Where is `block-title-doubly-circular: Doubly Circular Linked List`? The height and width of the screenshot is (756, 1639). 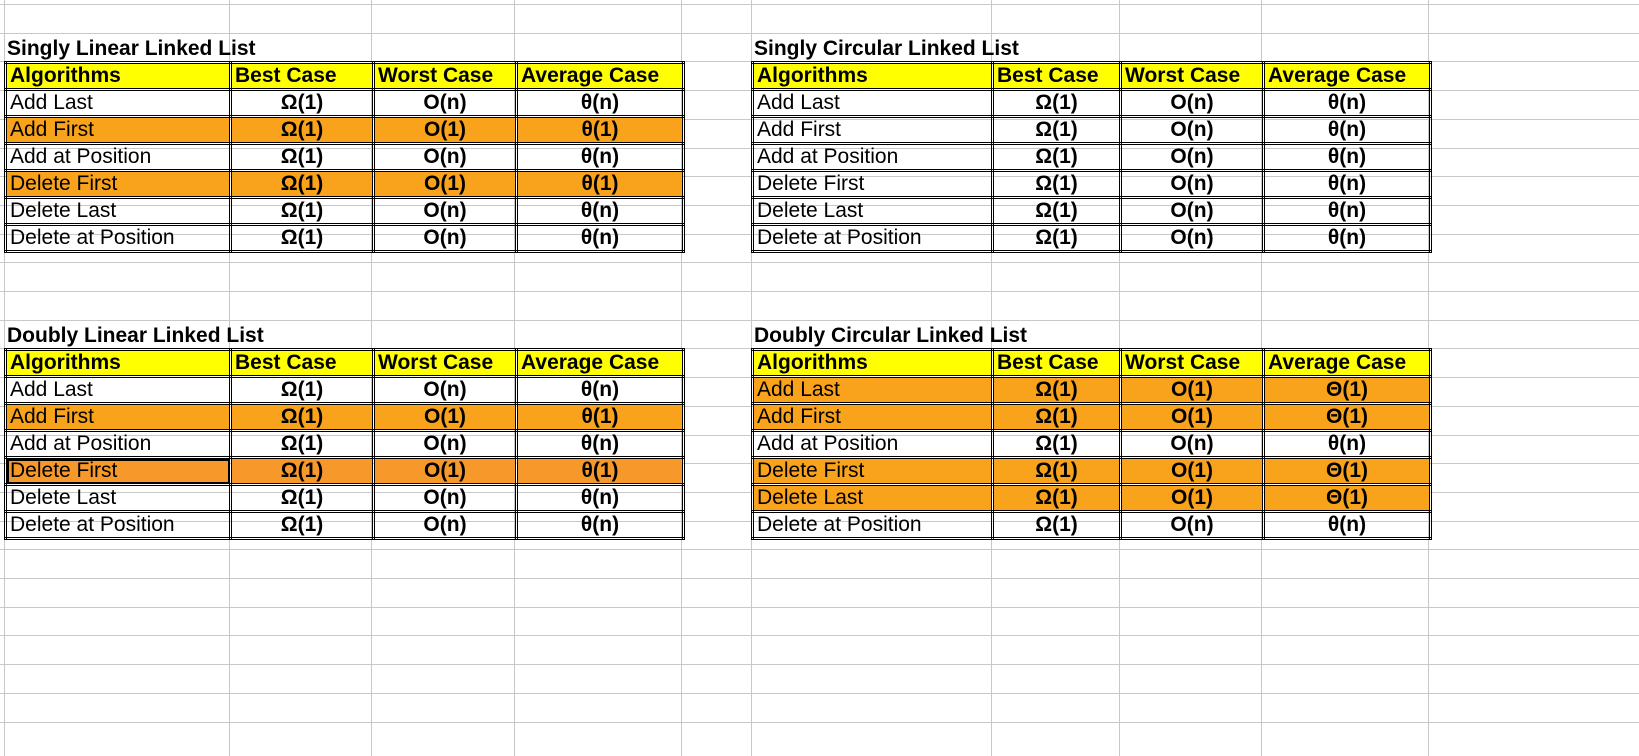
block-title-doubly-circular: Doubly Circular Linked List is located at coordinates (891, 335).